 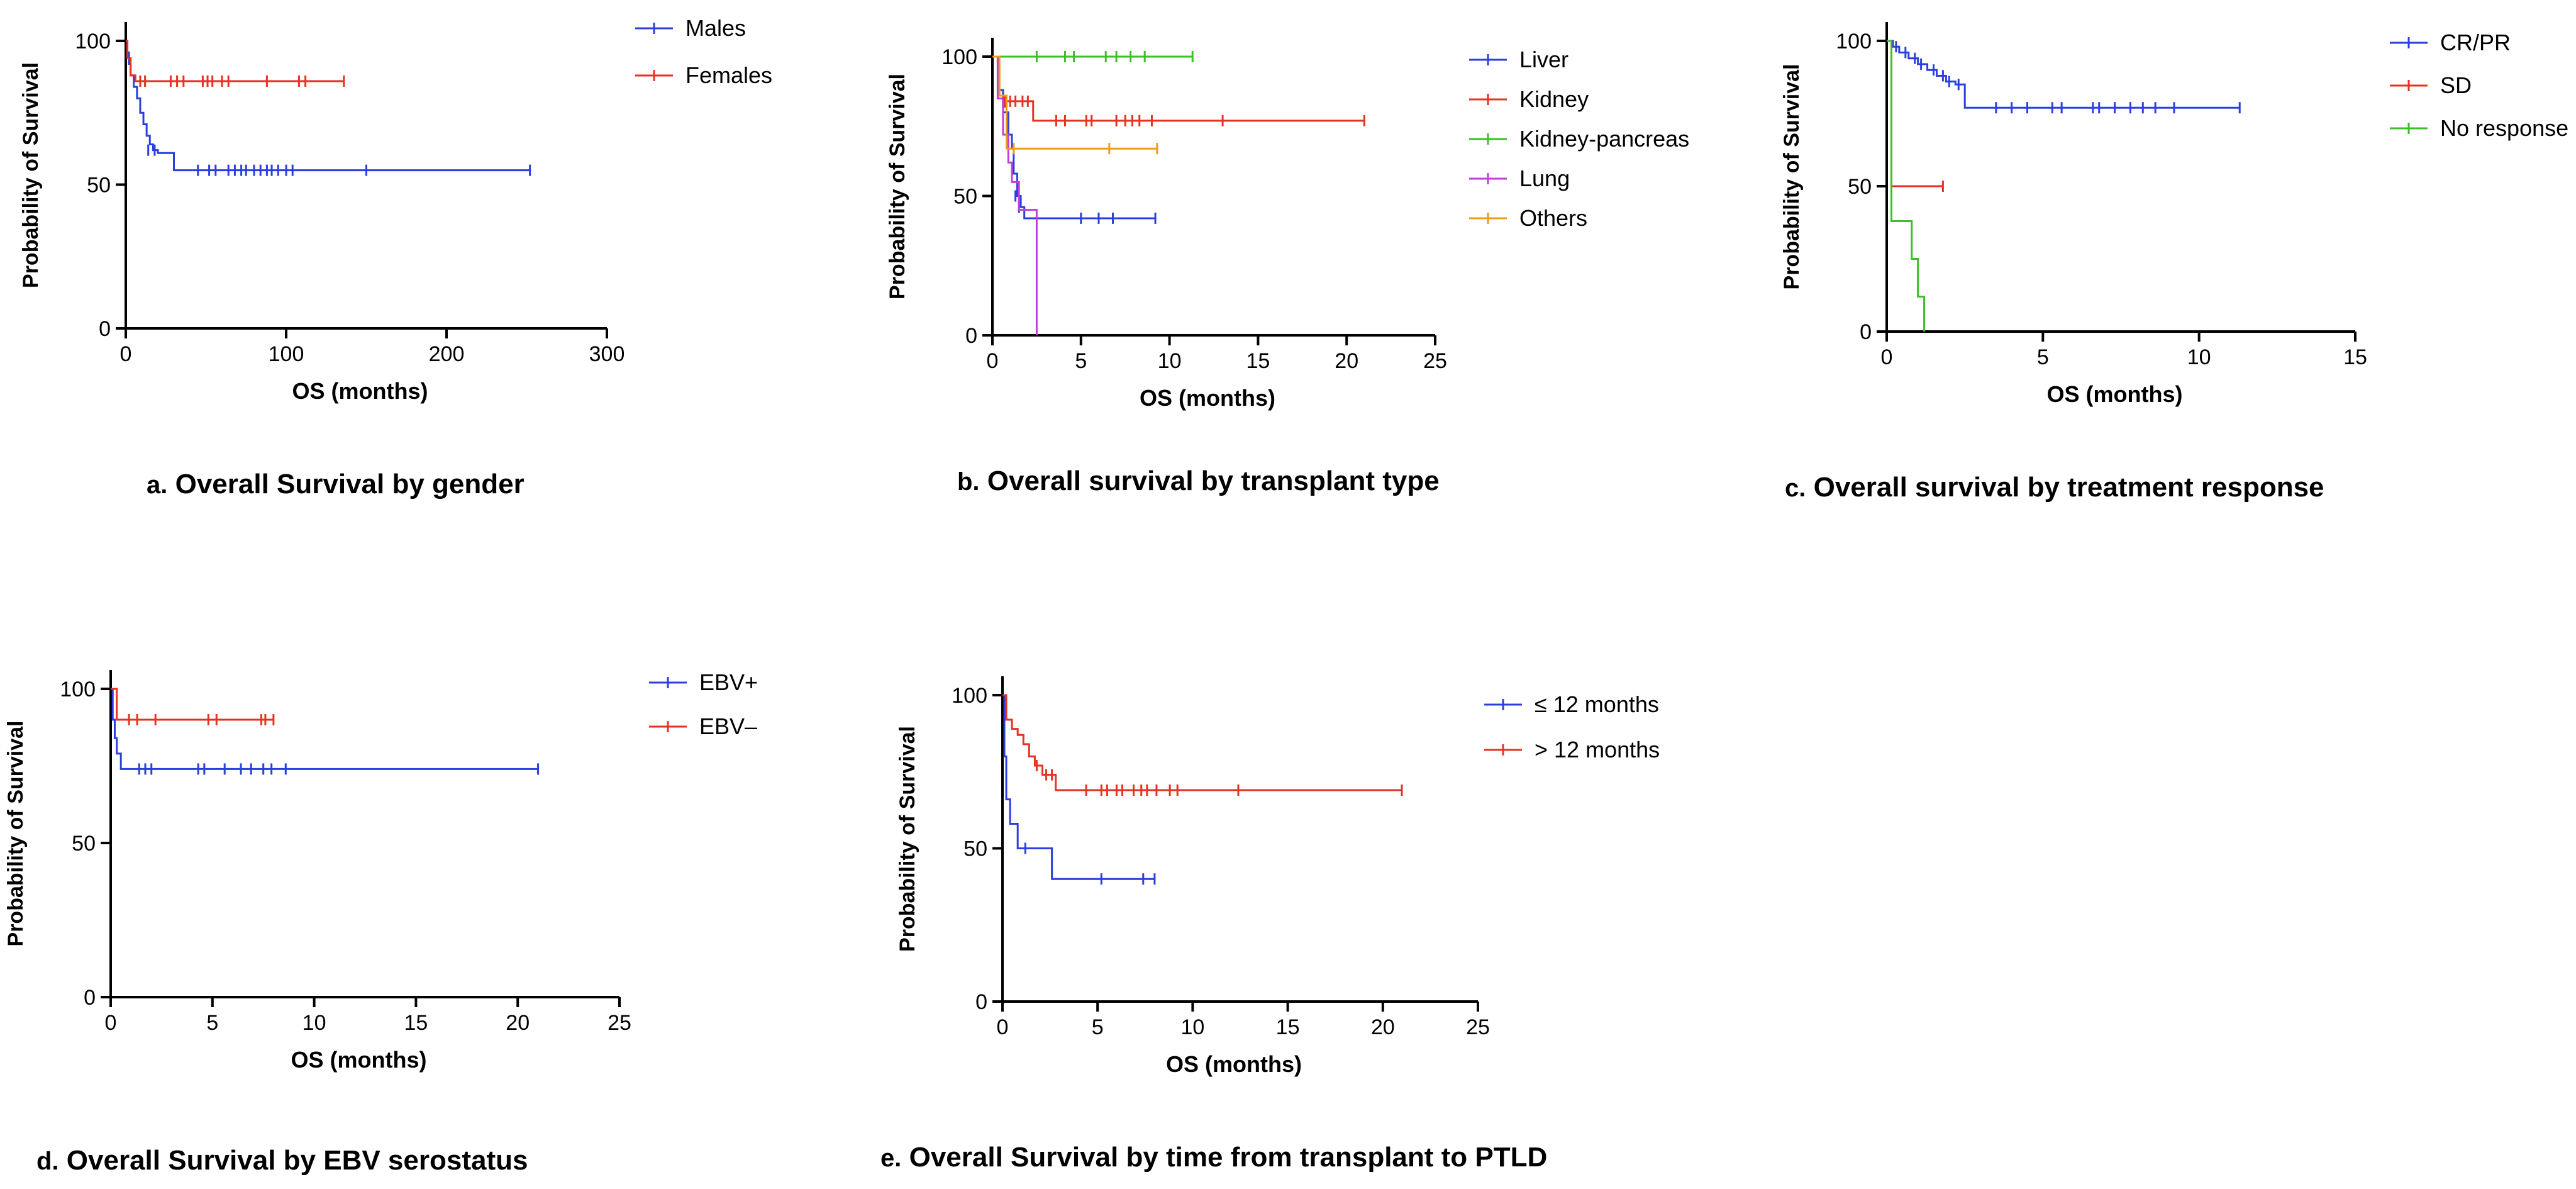 What do you see at coordinates (729, 75) in the screenshot?
I see `legend-label: Females` at bounding box center [729, 75].